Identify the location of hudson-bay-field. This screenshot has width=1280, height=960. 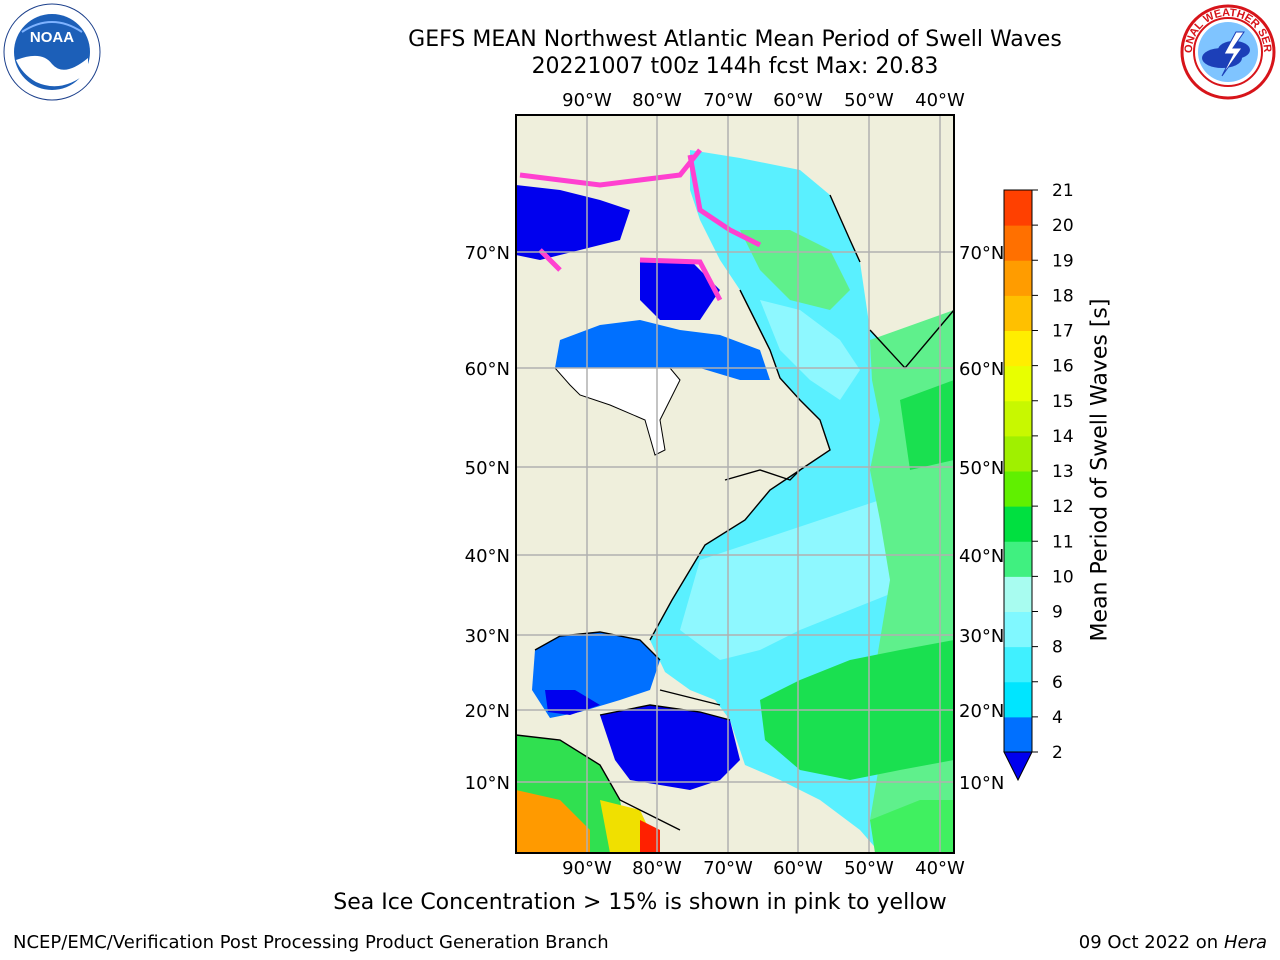
(662, 350).